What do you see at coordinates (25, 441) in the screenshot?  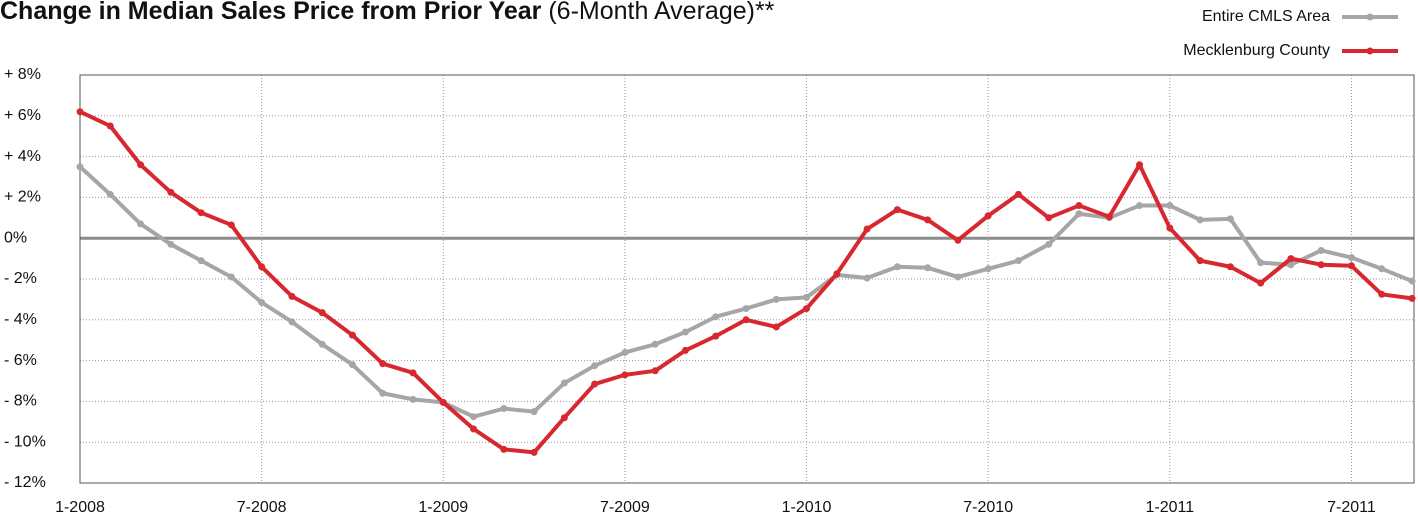 I see `y-tick-label: - 10%` at bounding box center [25, 441].